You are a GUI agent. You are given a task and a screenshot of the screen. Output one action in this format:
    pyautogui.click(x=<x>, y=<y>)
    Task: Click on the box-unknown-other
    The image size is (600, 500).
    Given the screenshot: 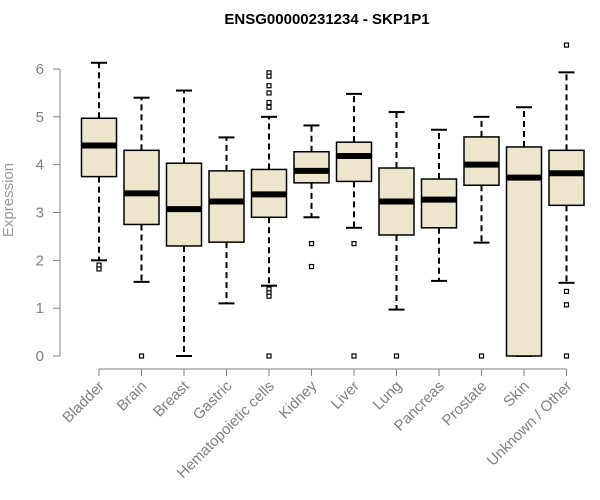 What is the action you would take?
    pyautogui.click(x=566, y=200)
    